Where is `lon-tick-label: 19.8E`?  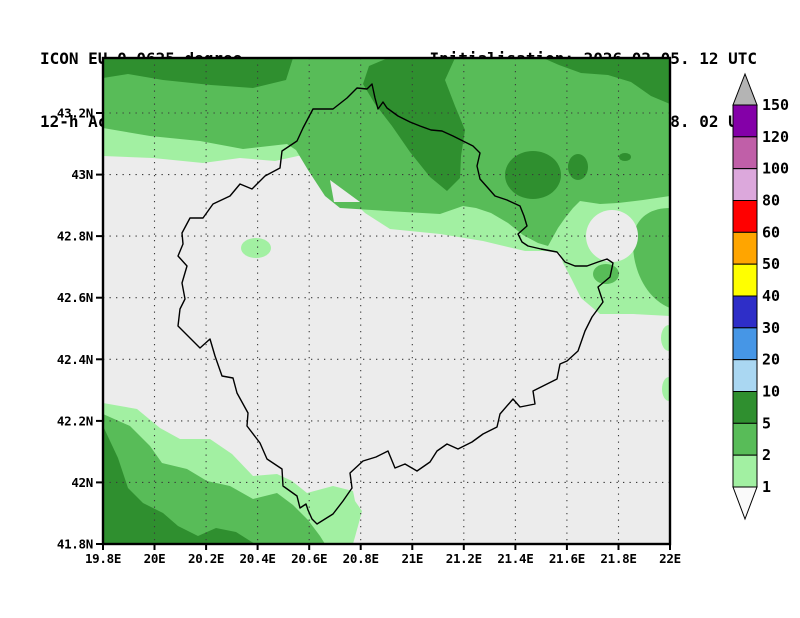 lon-tick-label: 19.8E is located at coordinates (103, 558).